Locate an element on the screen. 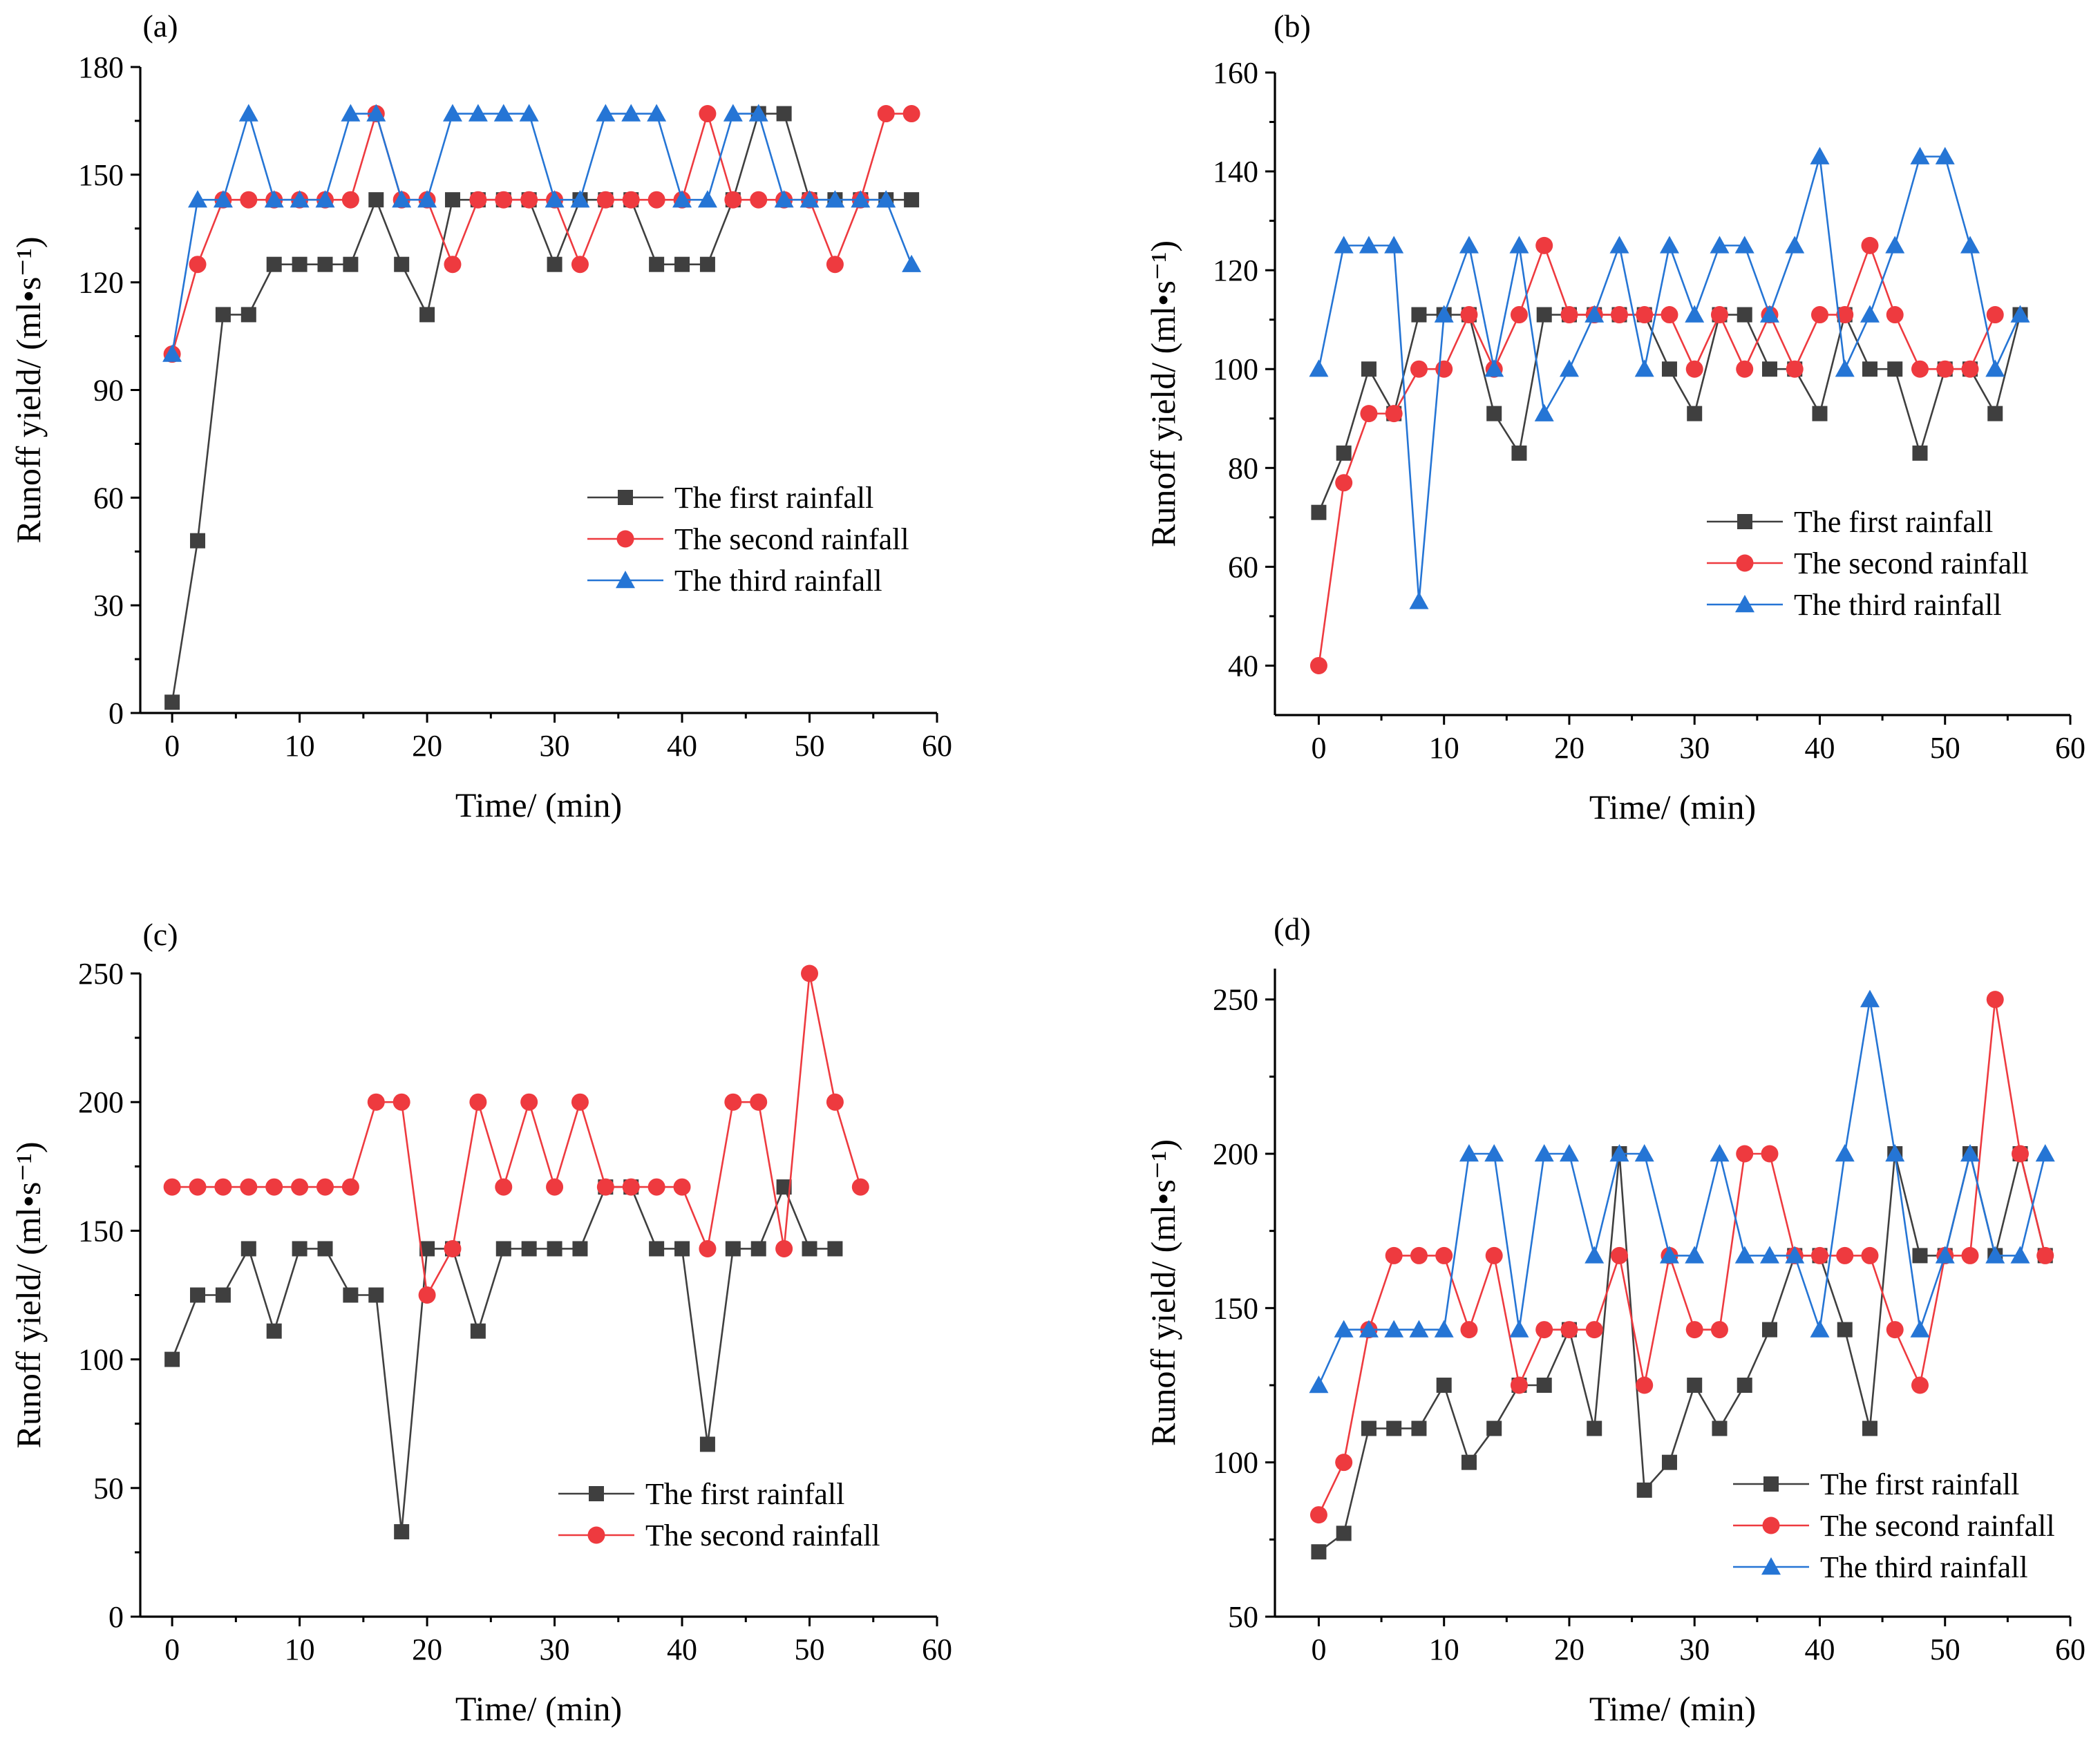  series-line is located at coordinates (1682, 1258).